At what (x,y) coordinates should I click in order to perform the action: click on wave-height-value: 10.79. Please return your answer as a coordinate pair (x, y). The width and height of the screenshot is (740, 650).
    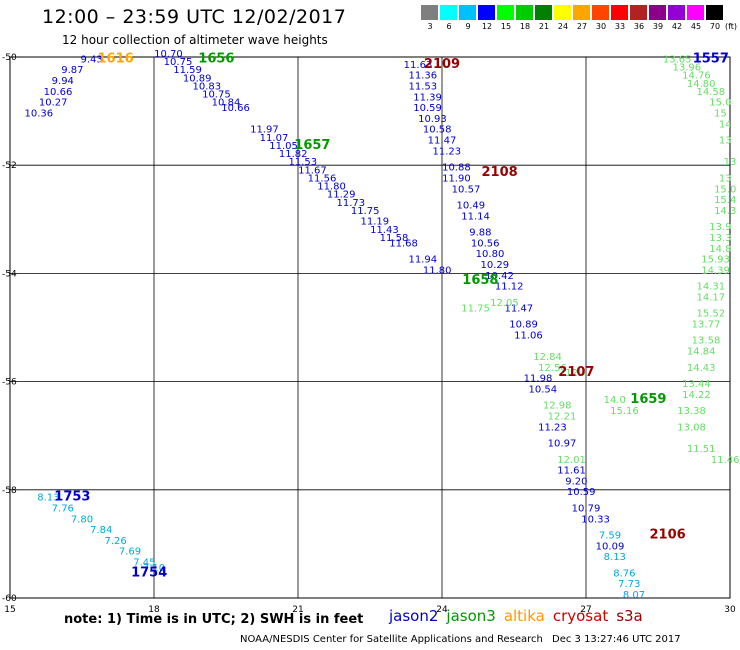
    Looking at the image, I should click on (586, 508).